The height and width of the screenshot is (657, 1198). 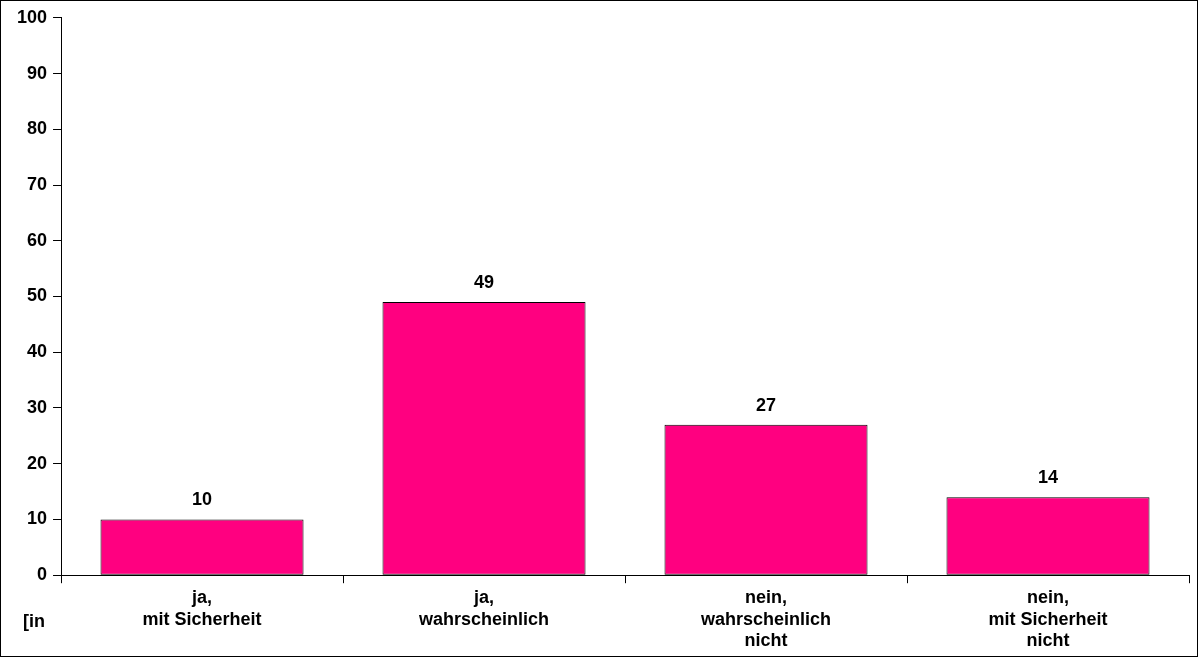 I want to click on data-label: 14, so click(x=1048, y=477).